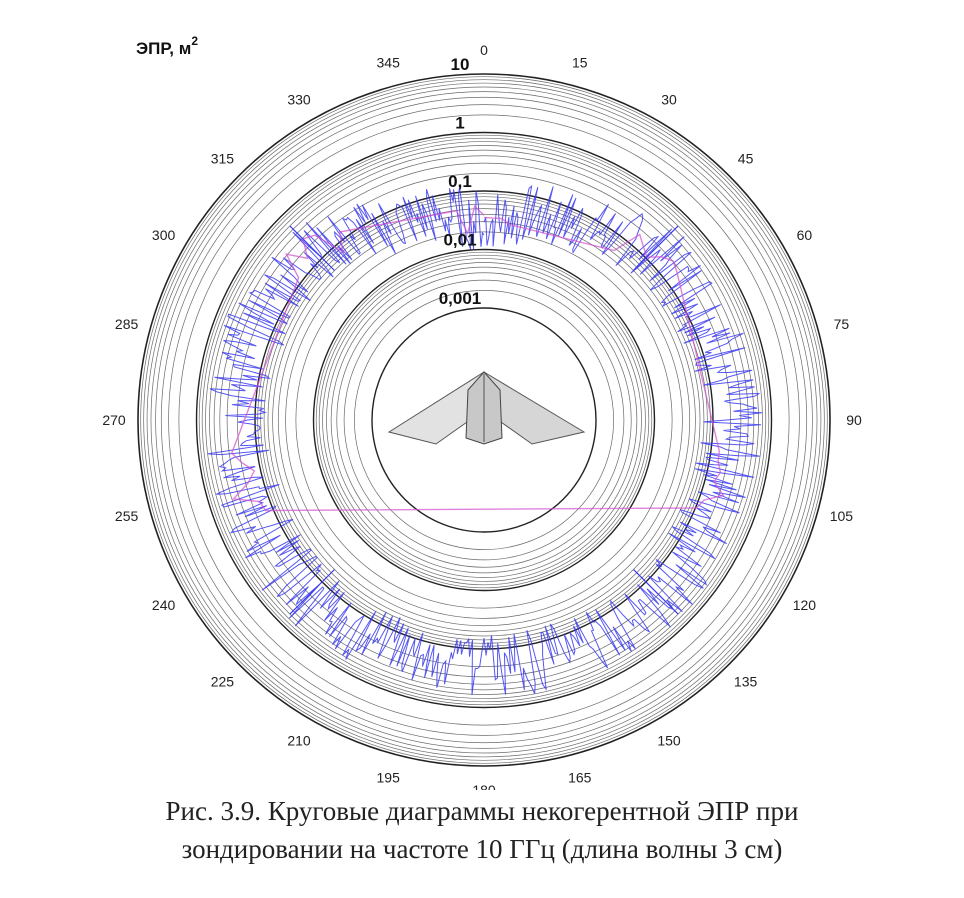  Describe the element at coordinates (805, 605) in the screenshot. I see `angle-tick-label: 120` at that location.